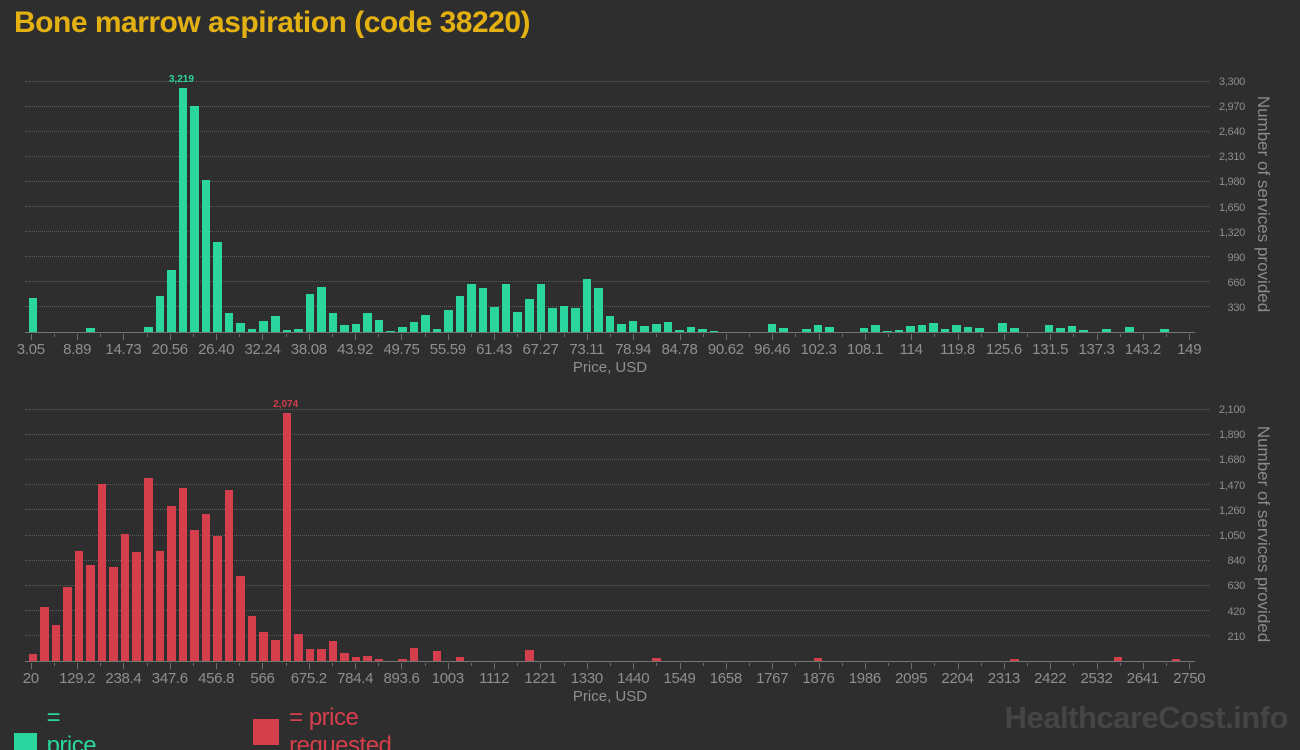 The height and width of the screenshot is (750, 1300). What do you see at coordinates (329, 727) in the screenshot?
I see `legend-item-price-requested: = price requested` at bounding box center [329, 727].